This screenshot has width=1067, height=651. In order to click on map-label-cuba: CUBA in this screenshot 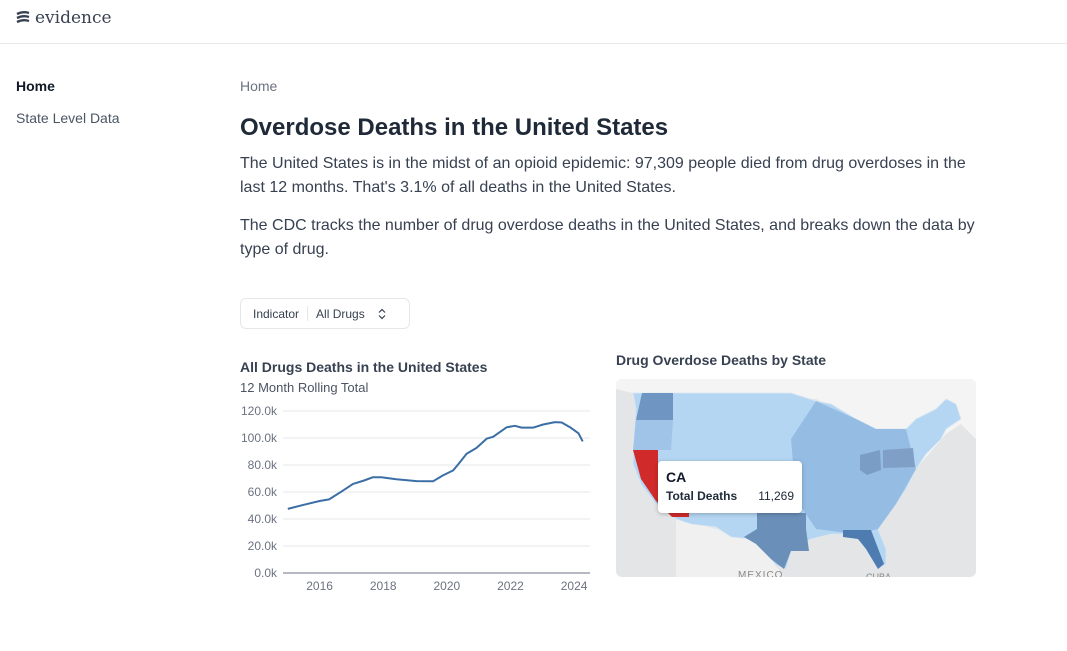, I will do `click(878, 574)`.